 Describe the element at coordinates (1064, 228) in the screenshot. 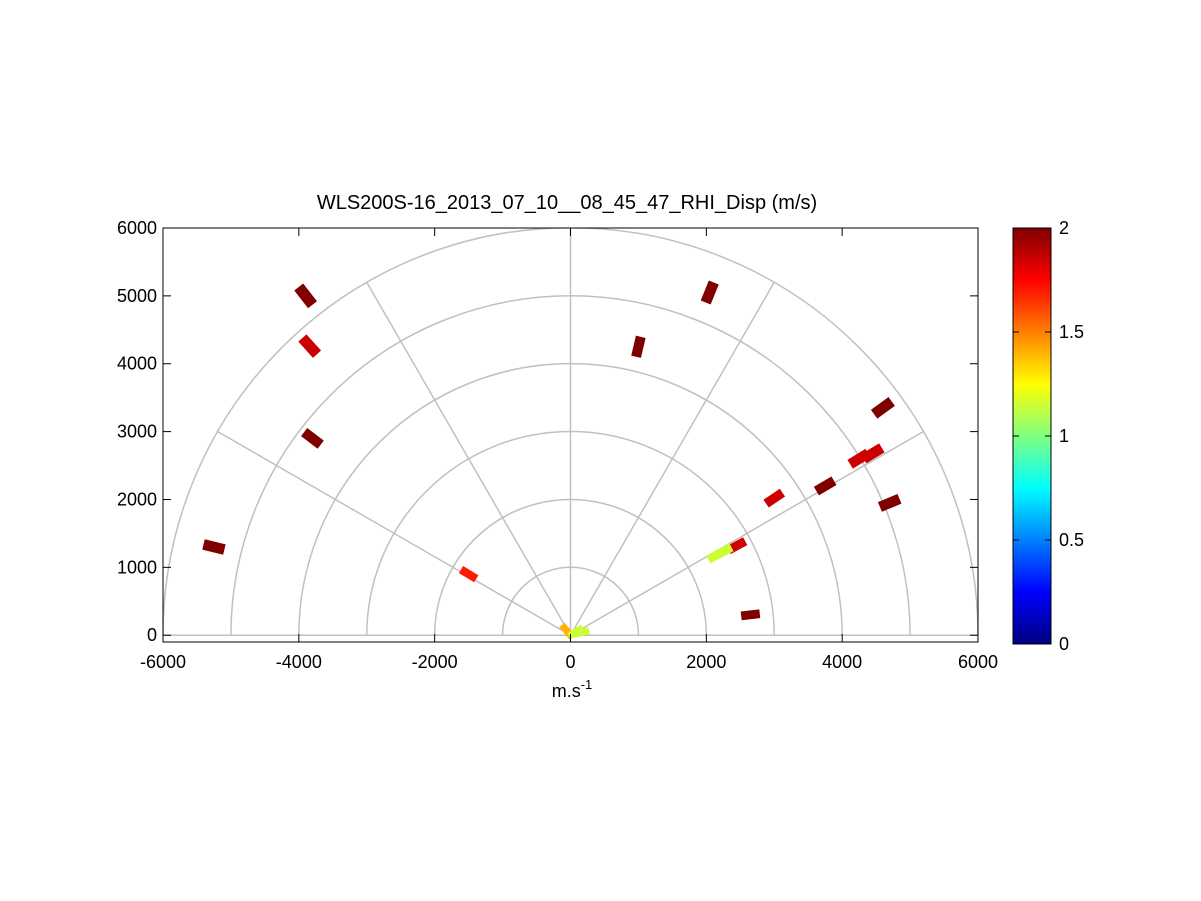

I see `colorbar-tick-label: 2` at that location.